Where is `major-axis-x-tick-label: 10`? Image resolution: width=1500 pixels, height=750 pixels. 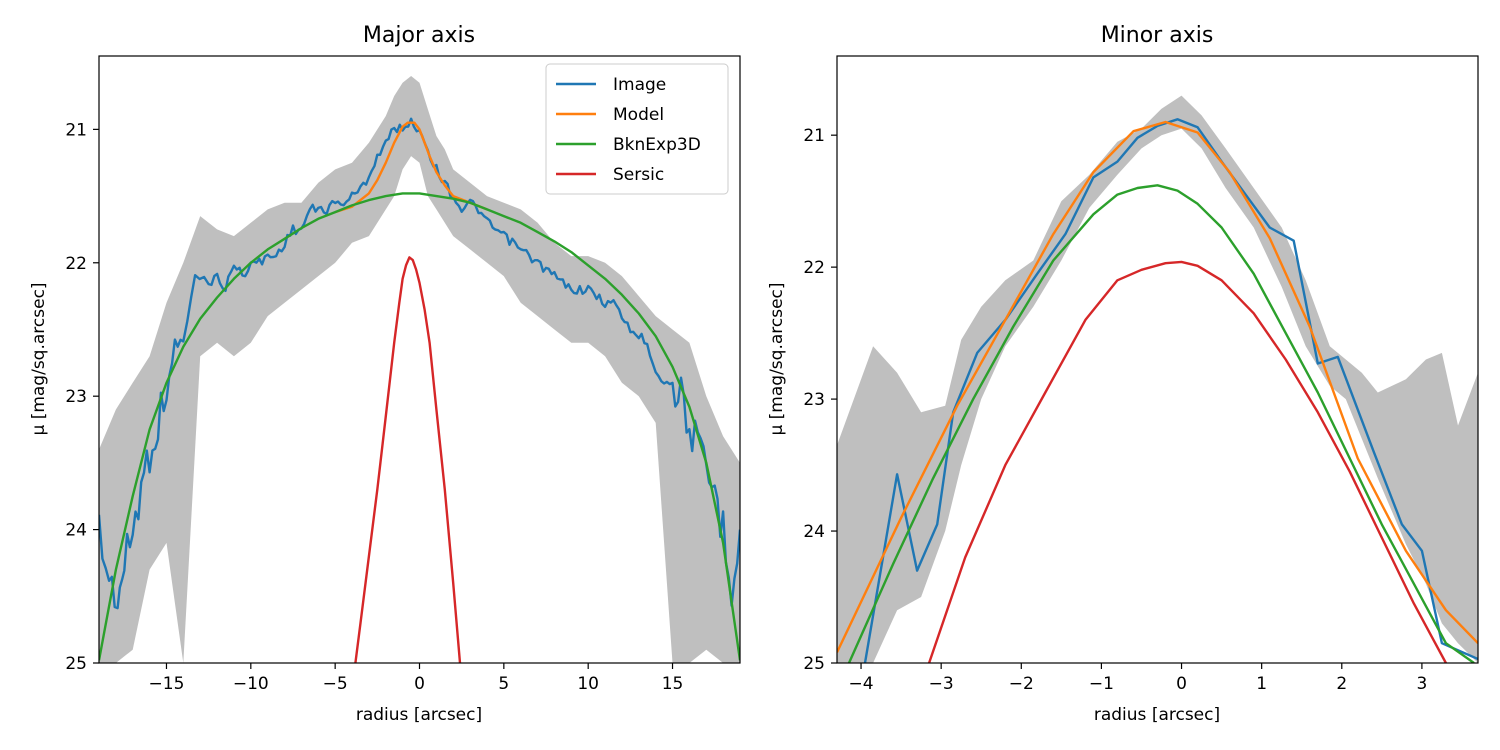 major-axis-x-tick-label: 10 is located at coordinates (588, 684).